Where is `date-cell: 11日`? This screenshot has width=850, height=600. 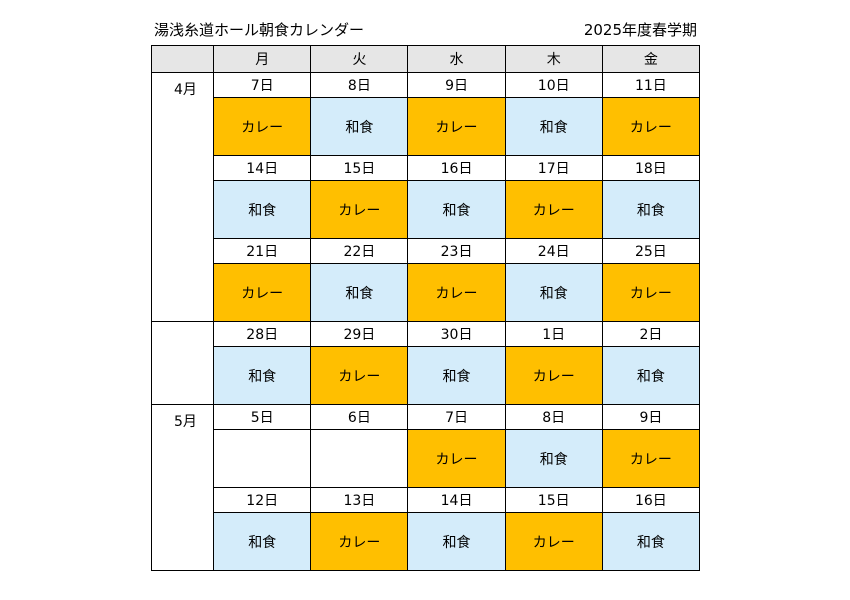 date-cell: 11日 is located at coordinates (651, 85).